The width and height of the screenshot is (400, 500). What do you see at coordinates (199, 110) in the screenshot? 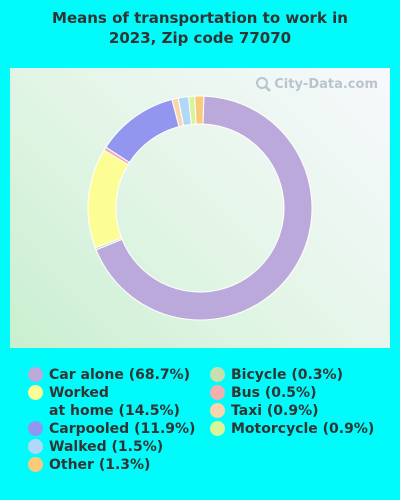
I see `slice-other` at bounding box center [199, 110].